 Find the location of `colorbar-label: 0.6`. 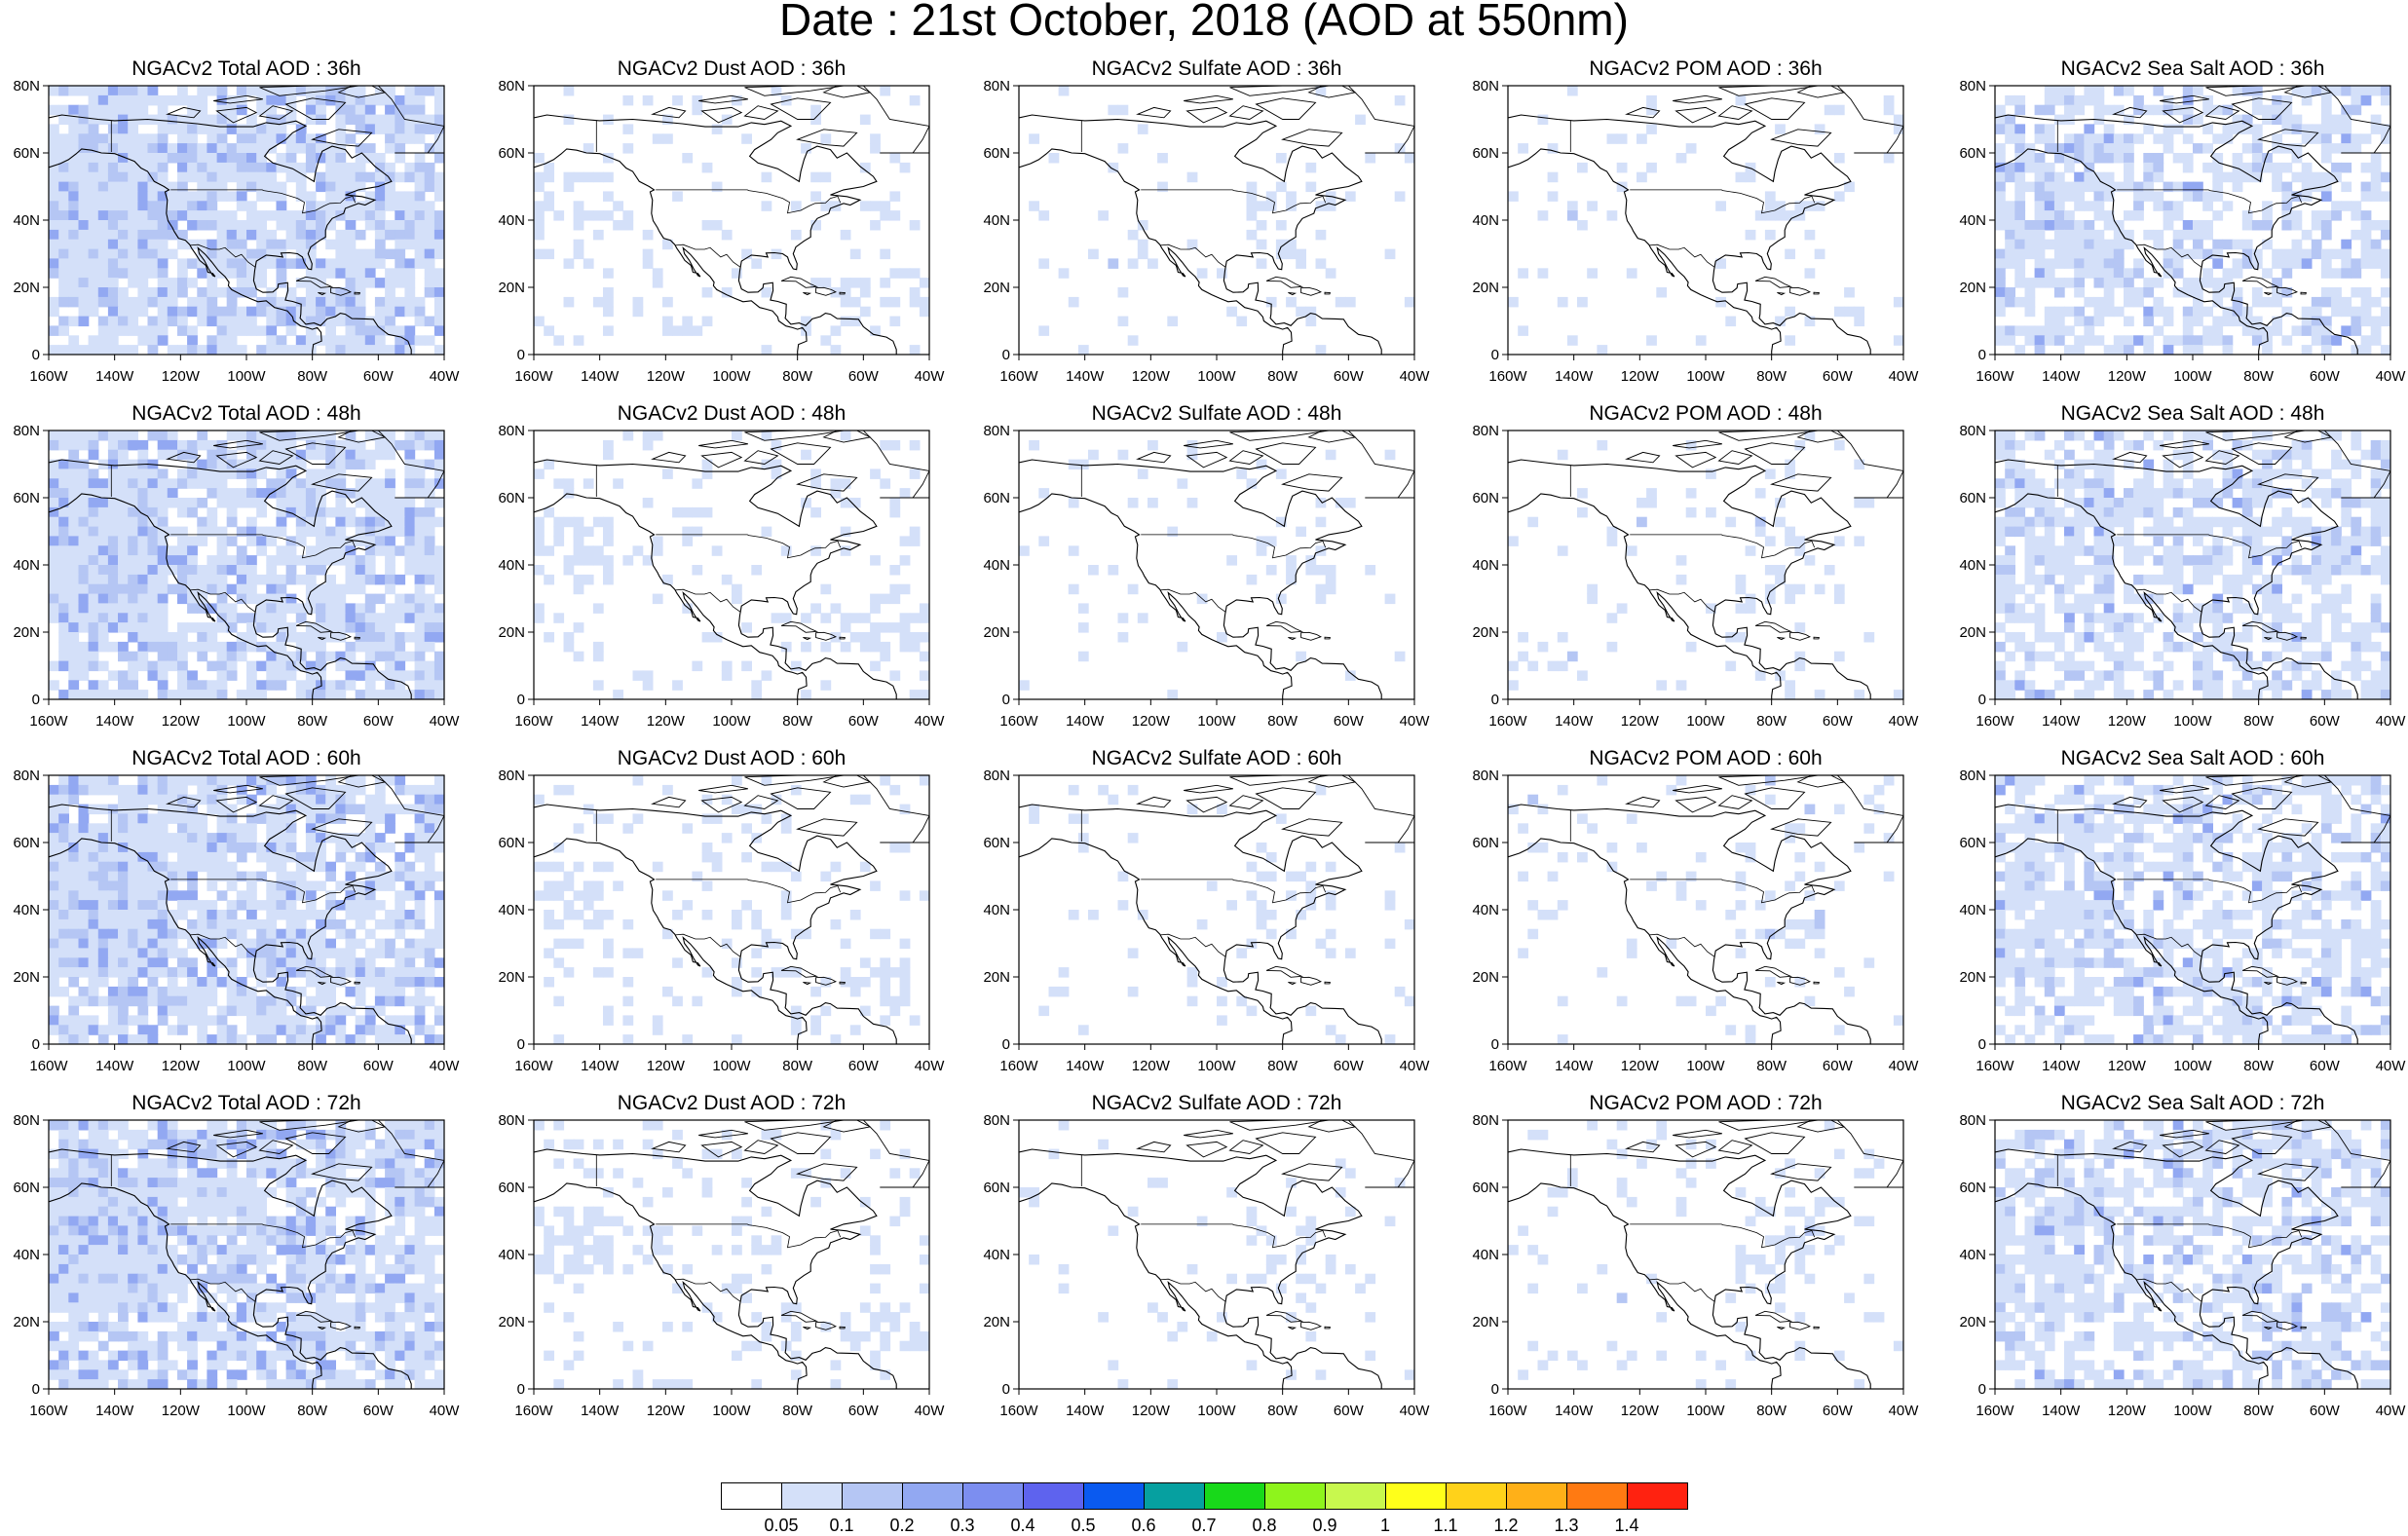

colorbar-label: 0.6 is located at coordinates (1143, 1526).